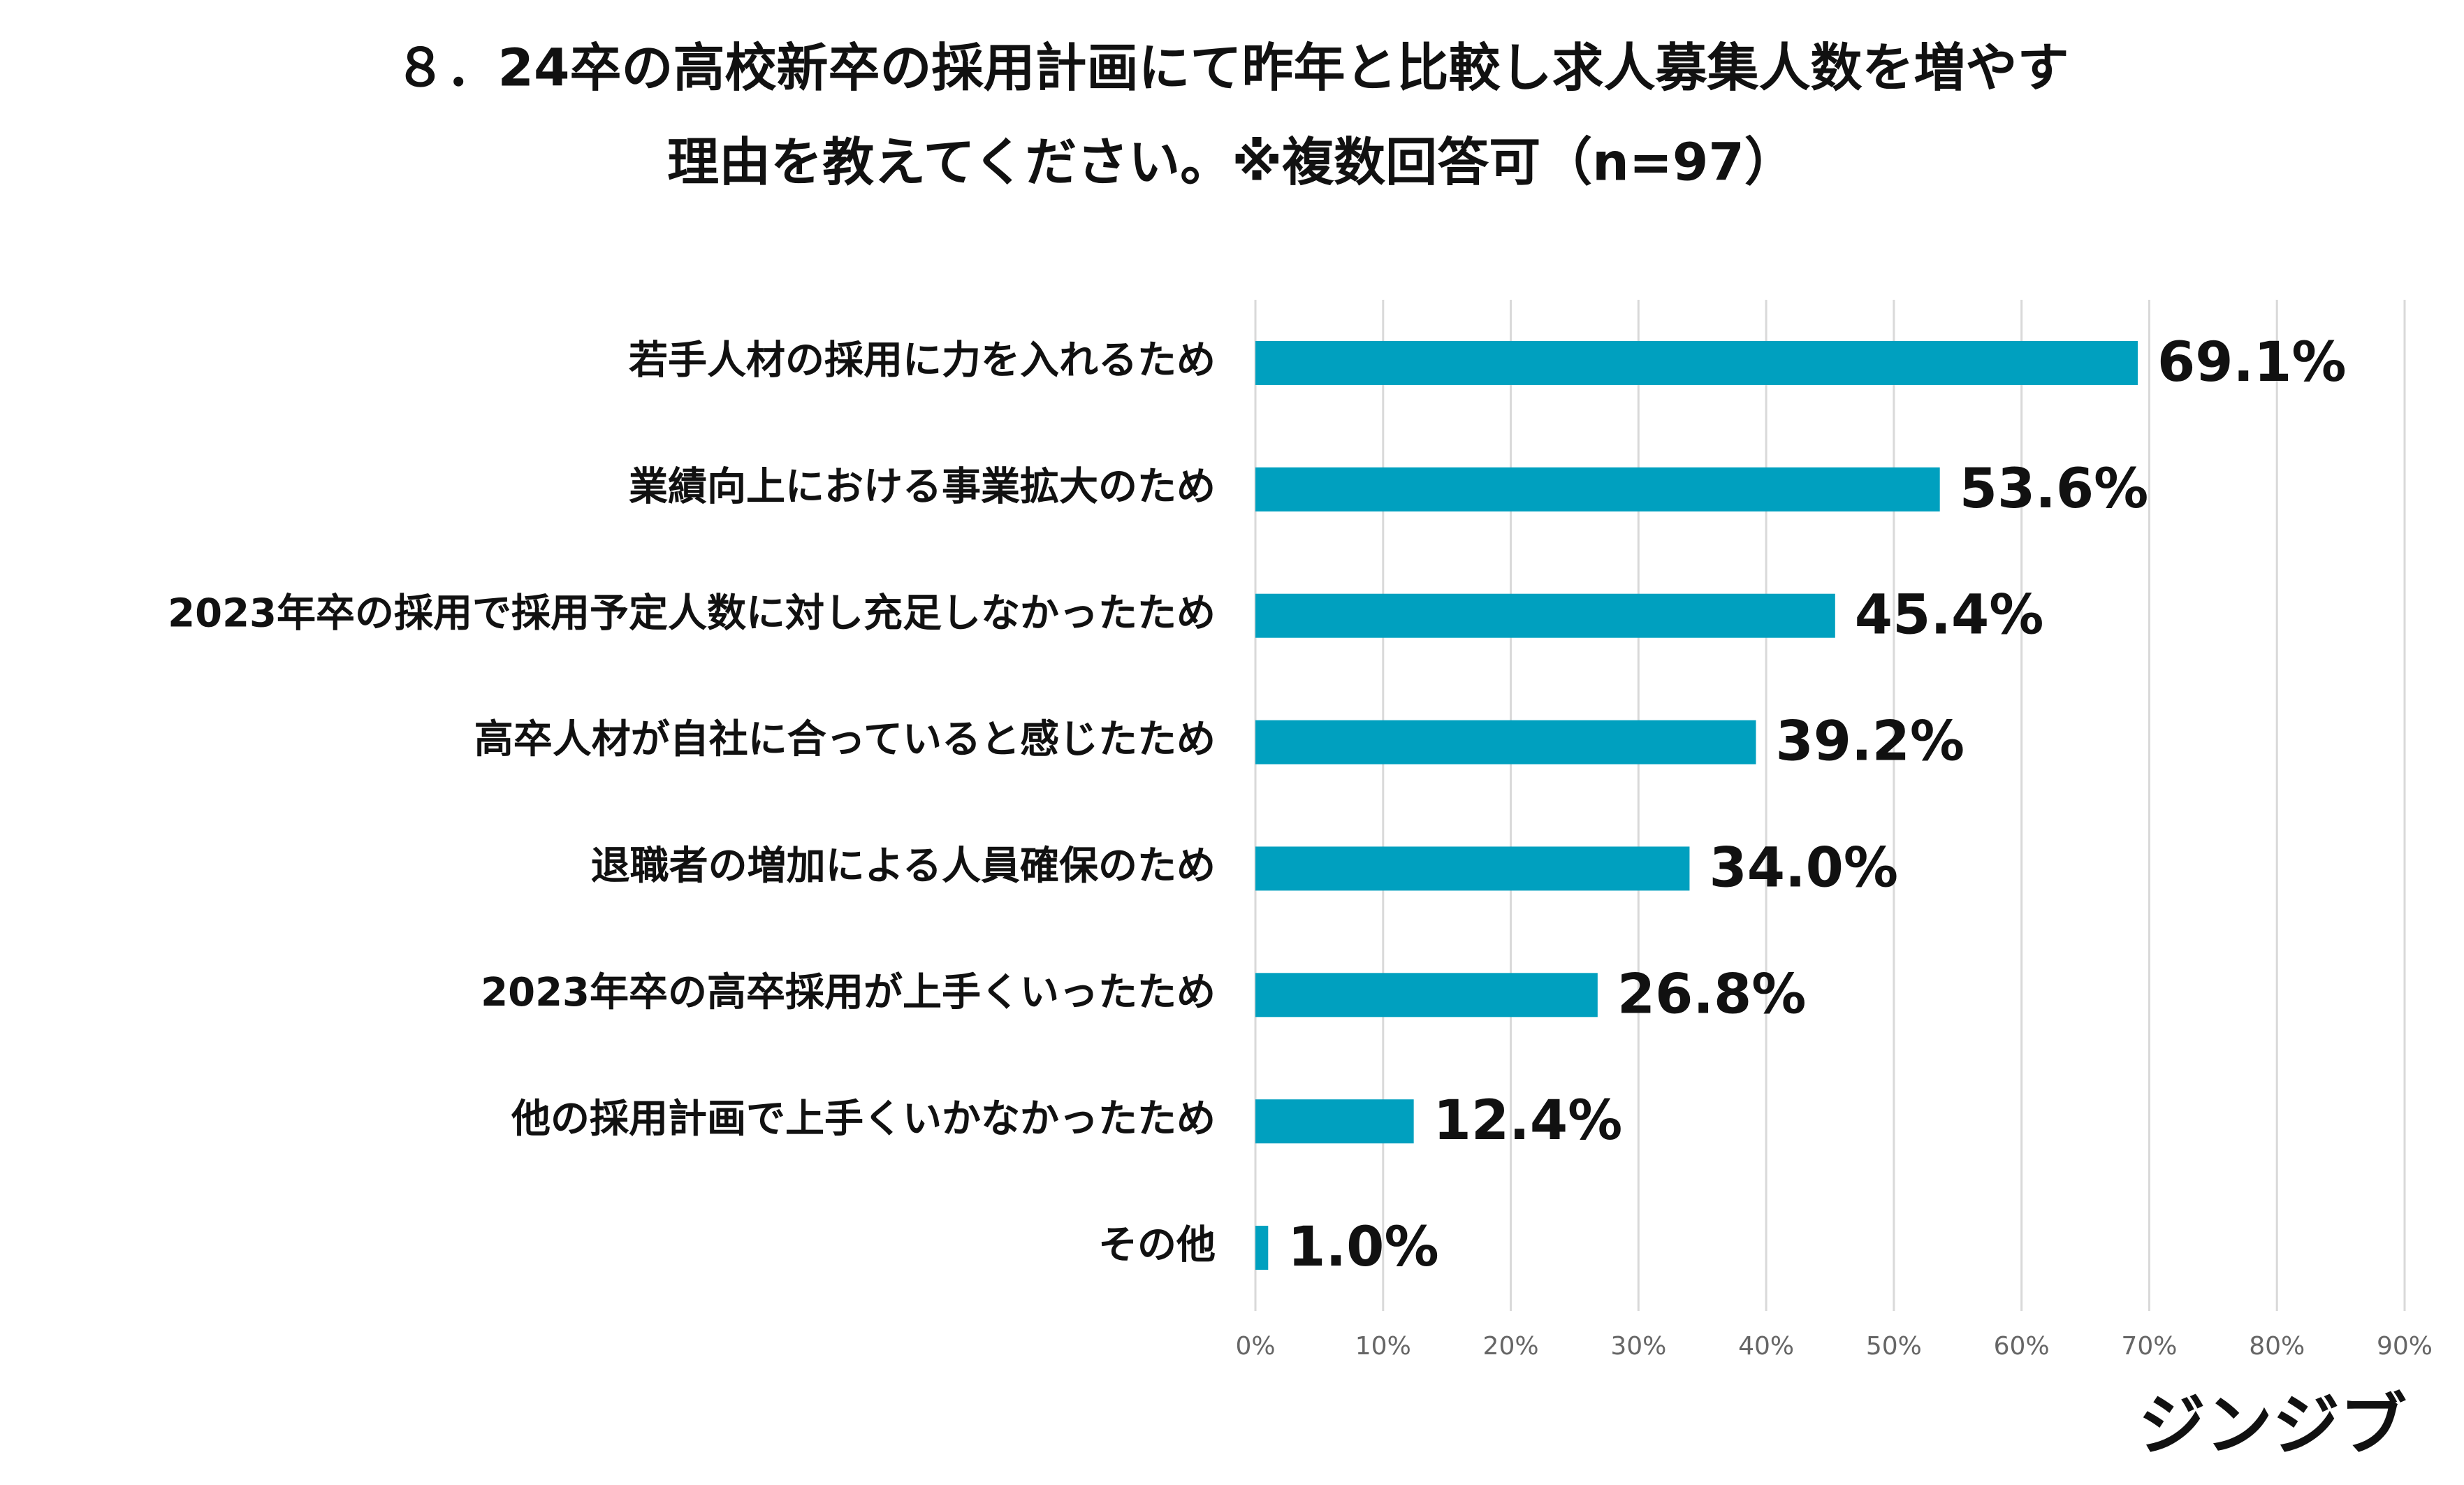 This screenshot has height=1485, width=2464. I want to click on y-tick-label: 2023年卒の採用で採用予定人数に対し充足しなかったため, so click(692, 613).